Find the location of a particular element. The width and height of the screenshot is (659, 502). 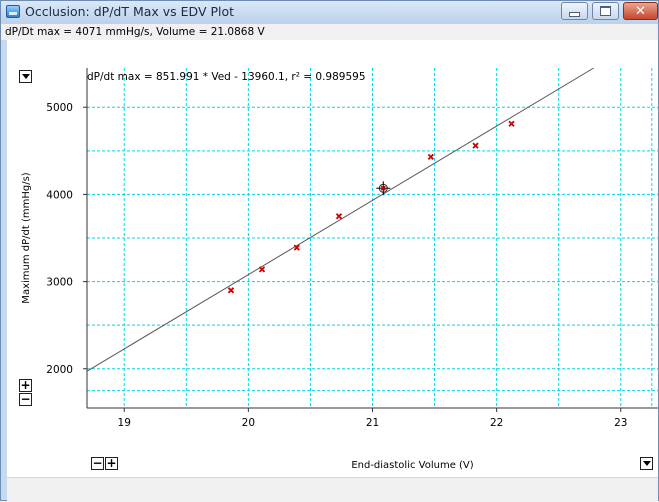

close-icon: ✕ is located at coordinates (640, 11).